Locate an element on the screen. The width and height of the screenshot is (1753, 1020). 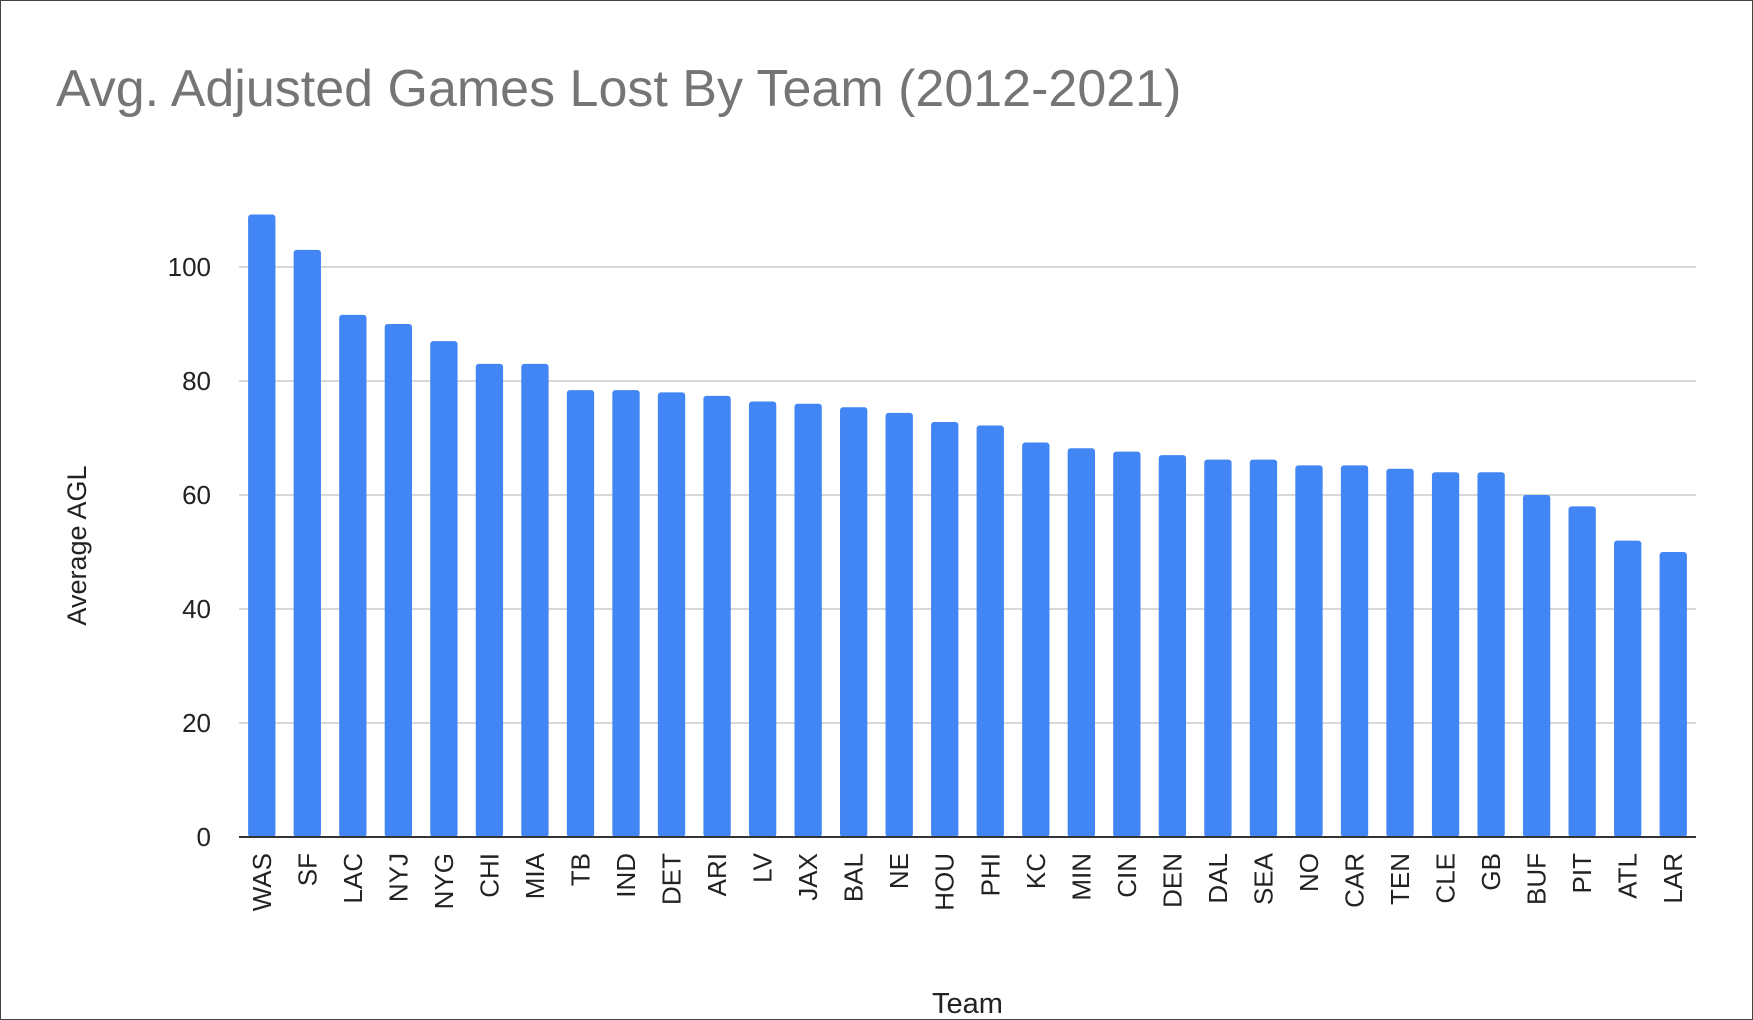
x-tick-label: TEN is located at coordinates (1400, 879).